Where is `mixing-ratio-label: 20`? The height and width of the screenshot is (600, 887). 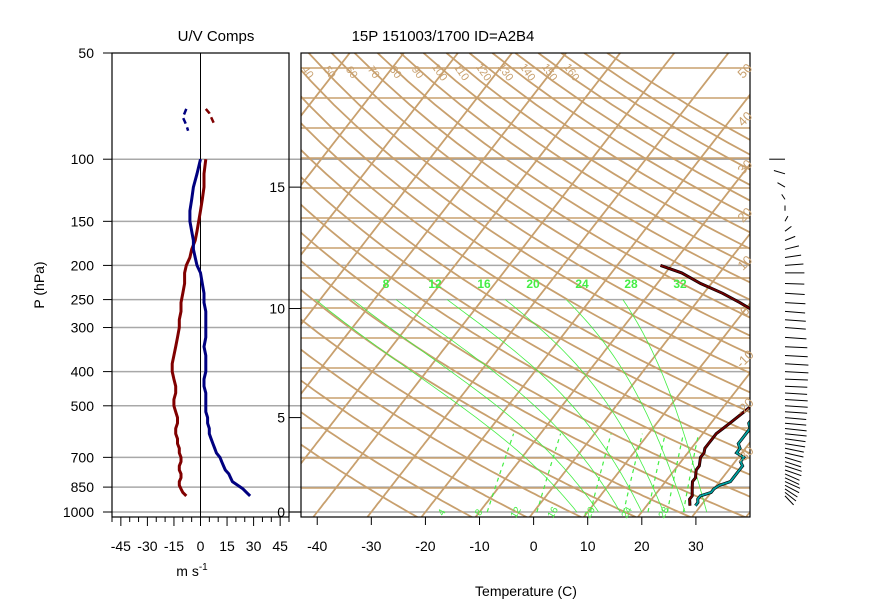 mixing-ratio-label: 20 is located at coordinates (533, 284).